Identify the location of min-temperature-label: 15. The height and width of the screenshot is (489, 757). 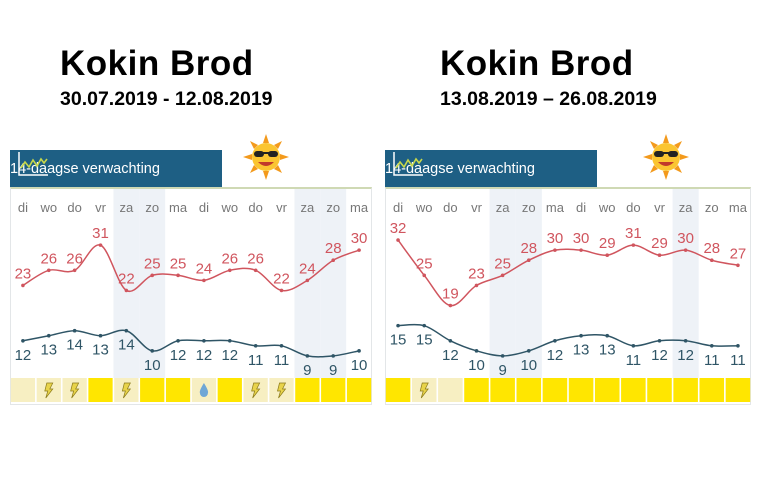
(398, 340).